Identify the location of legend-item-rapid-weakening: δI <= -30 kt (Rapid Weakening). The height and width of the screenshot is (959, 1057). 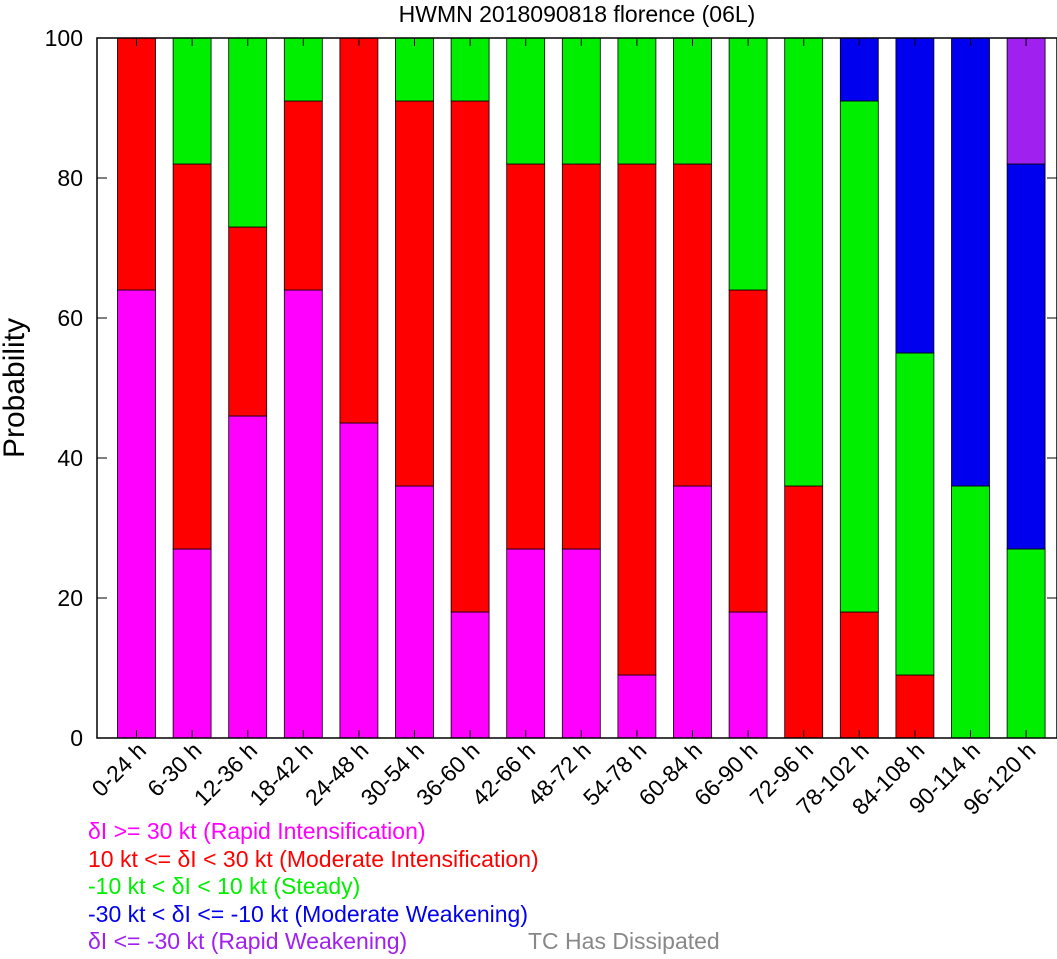
(248, 941).